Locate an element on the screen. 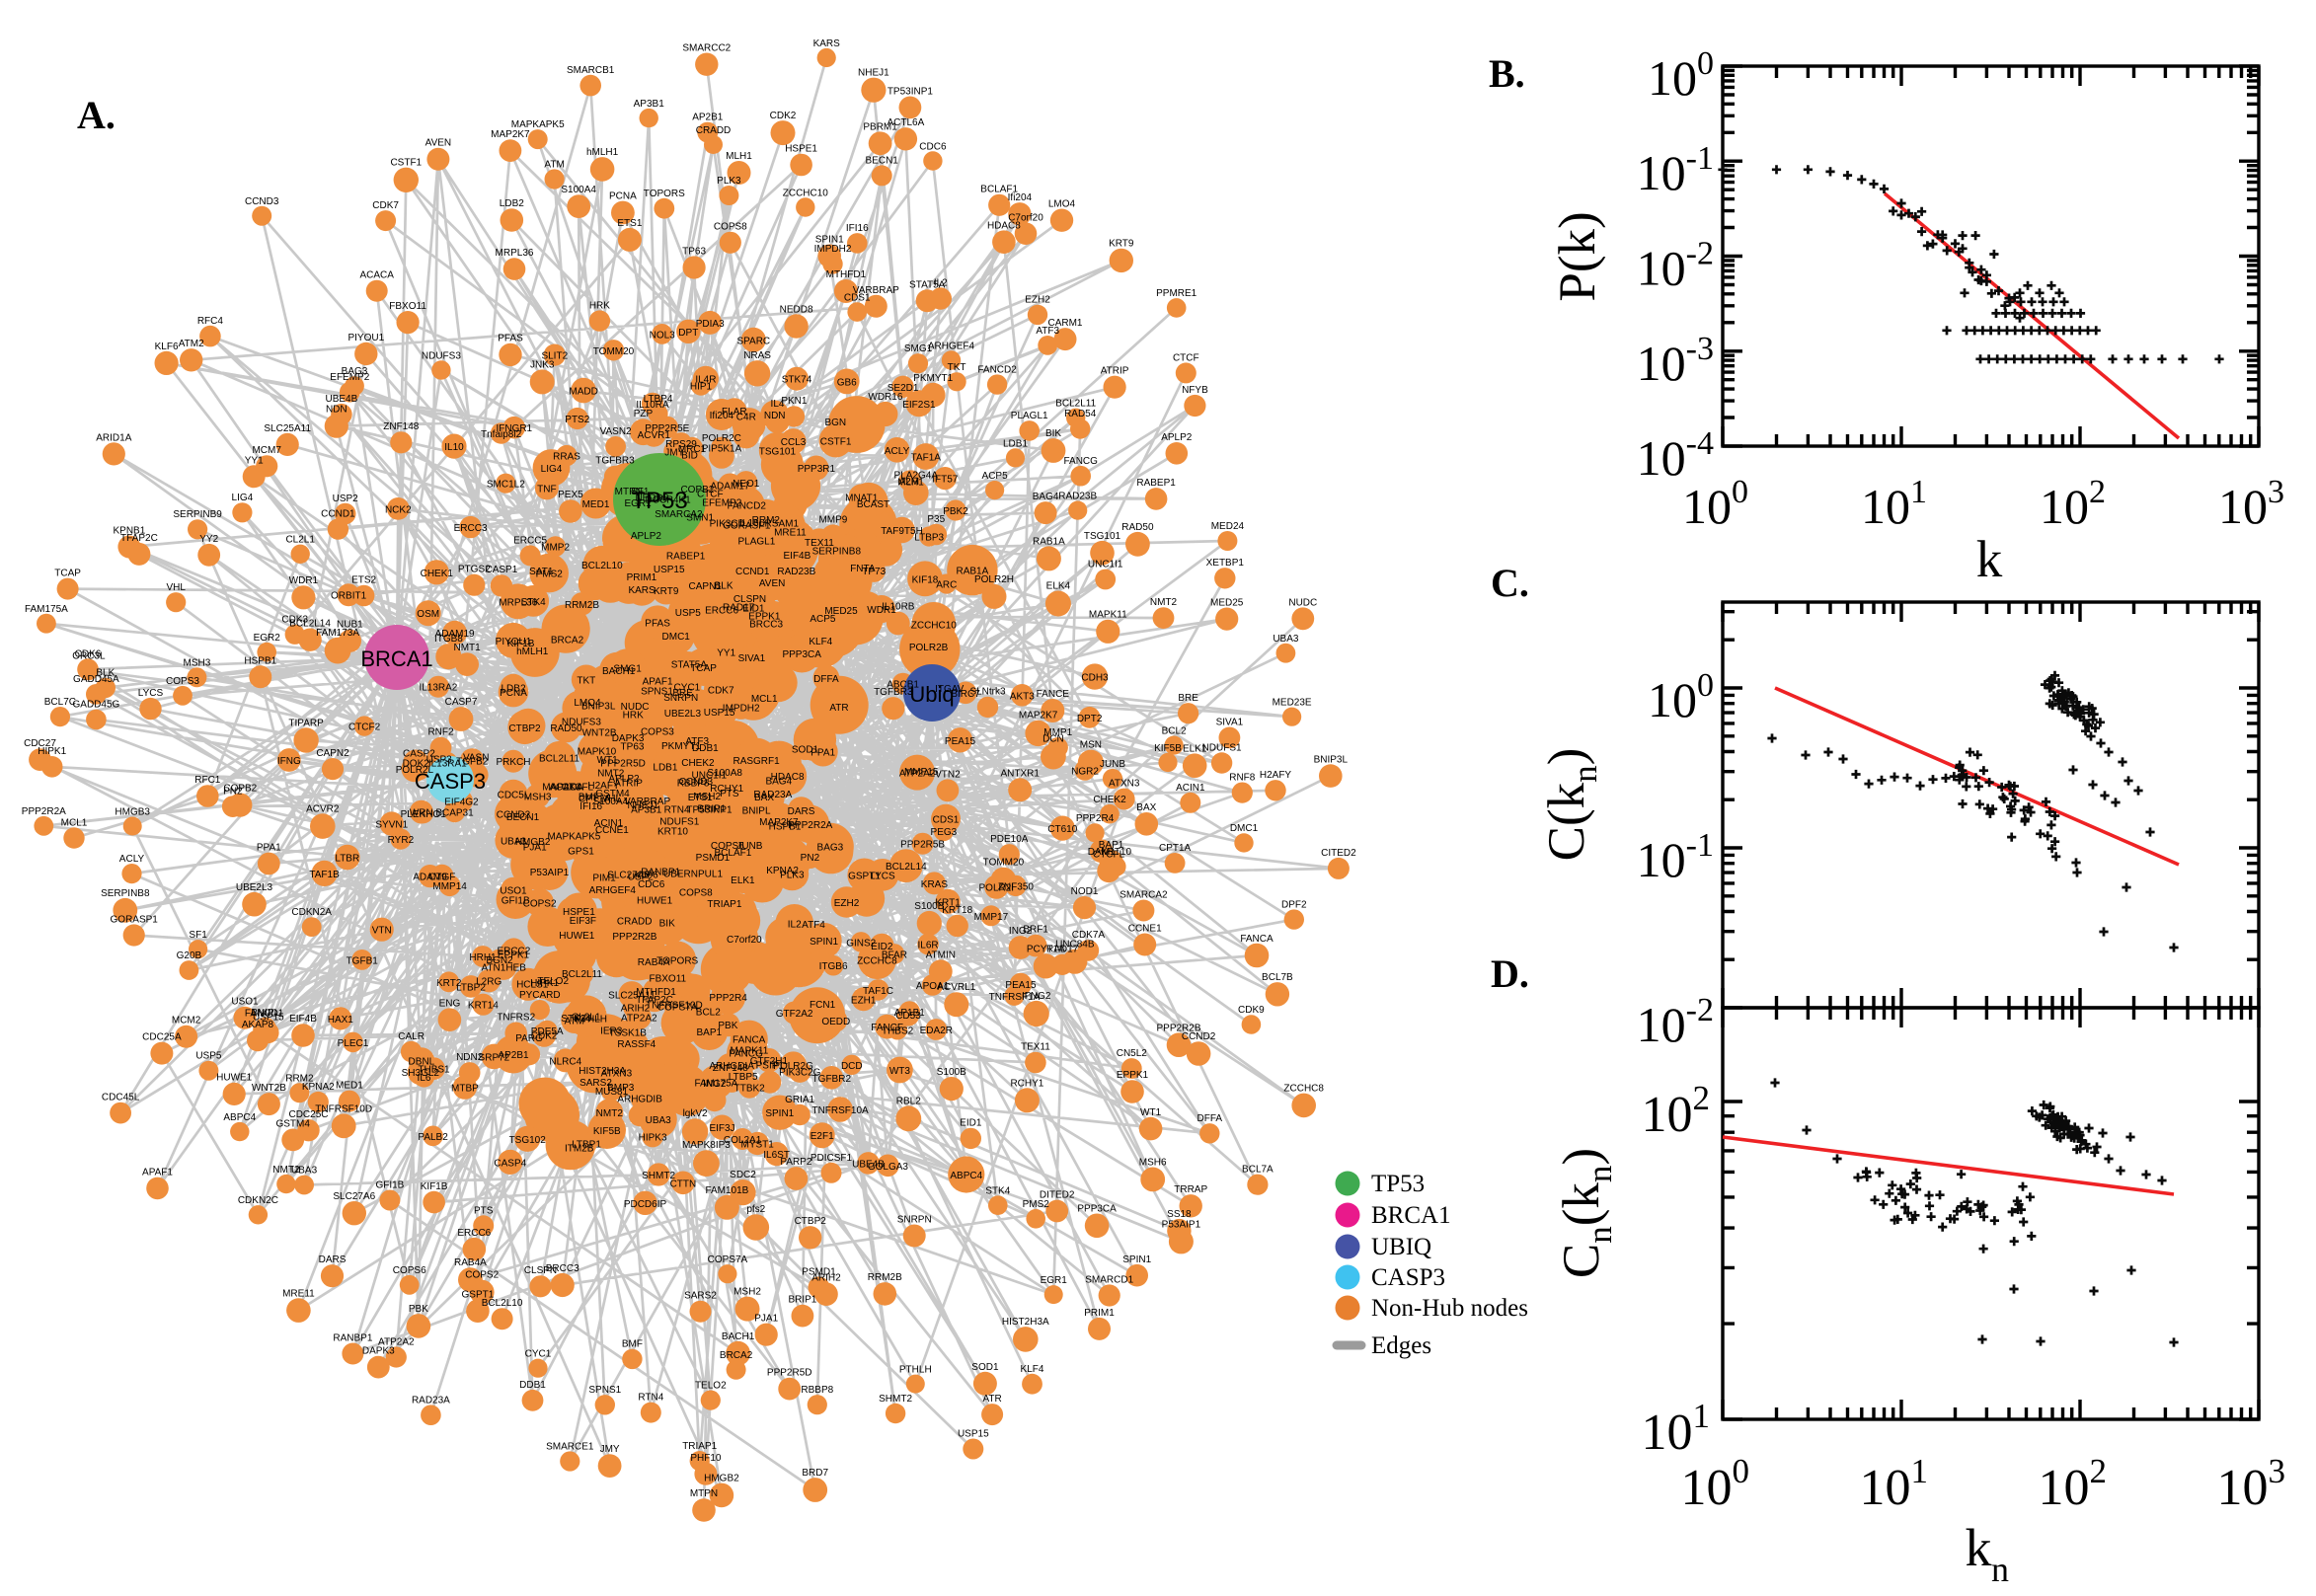  svg-text: BCL2L11 is located at coordinates (1075, 404).